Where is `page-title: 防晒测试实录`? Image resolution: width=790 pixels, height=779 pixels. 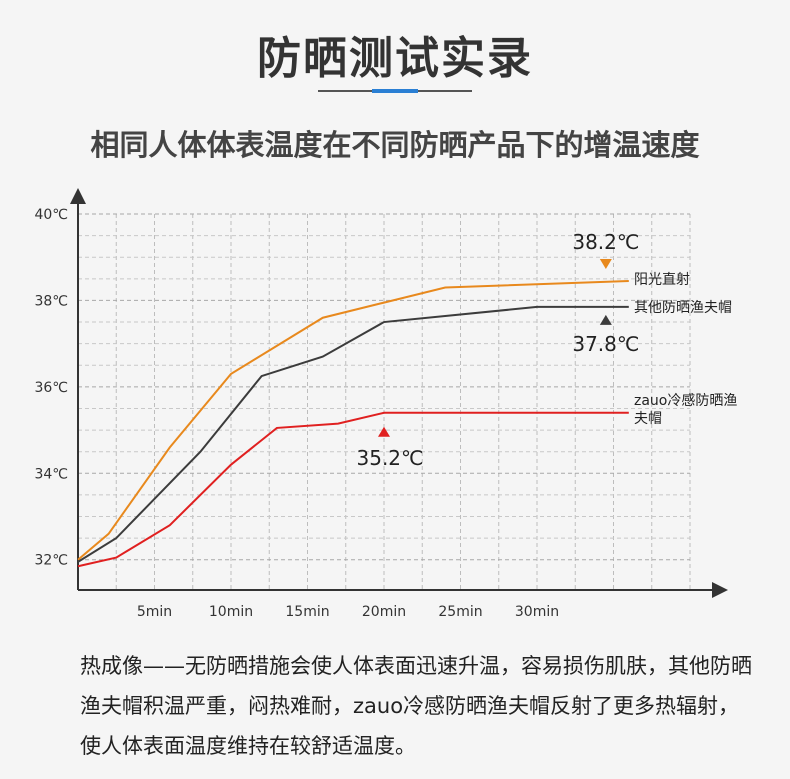 page-title: 防晒测试实录 is located at coordinates (395, 58).